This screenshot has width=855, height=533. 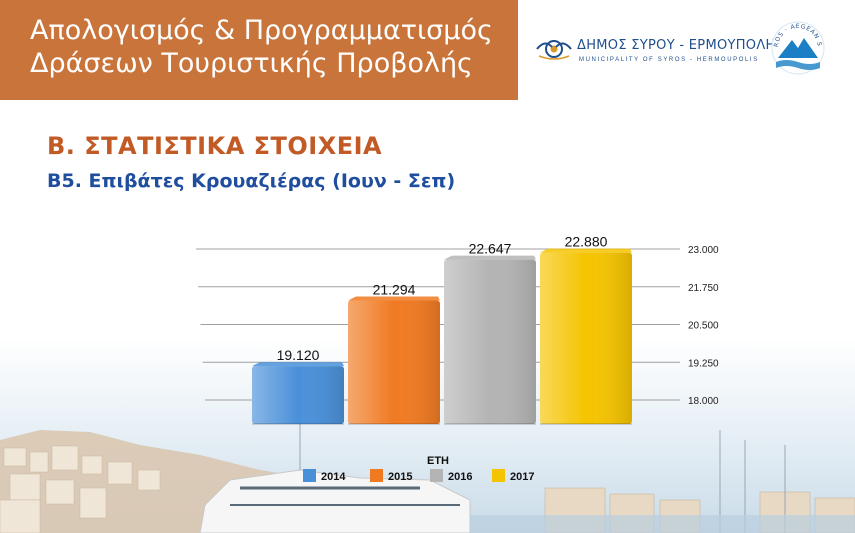 What do you see at coordinates (681, 45) in the screenshot?
I see `municipality-name: ΔΗΜΟΣ ΣΥΡΟΥ - ΕΡΜΟΥΠΟΛΗΣ` at bounding box center [681, 45].